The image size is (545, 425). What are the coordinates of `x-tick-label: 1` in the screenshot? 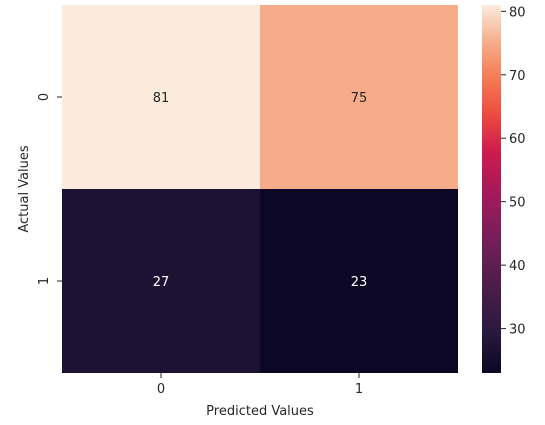 It's located at (359, 389).